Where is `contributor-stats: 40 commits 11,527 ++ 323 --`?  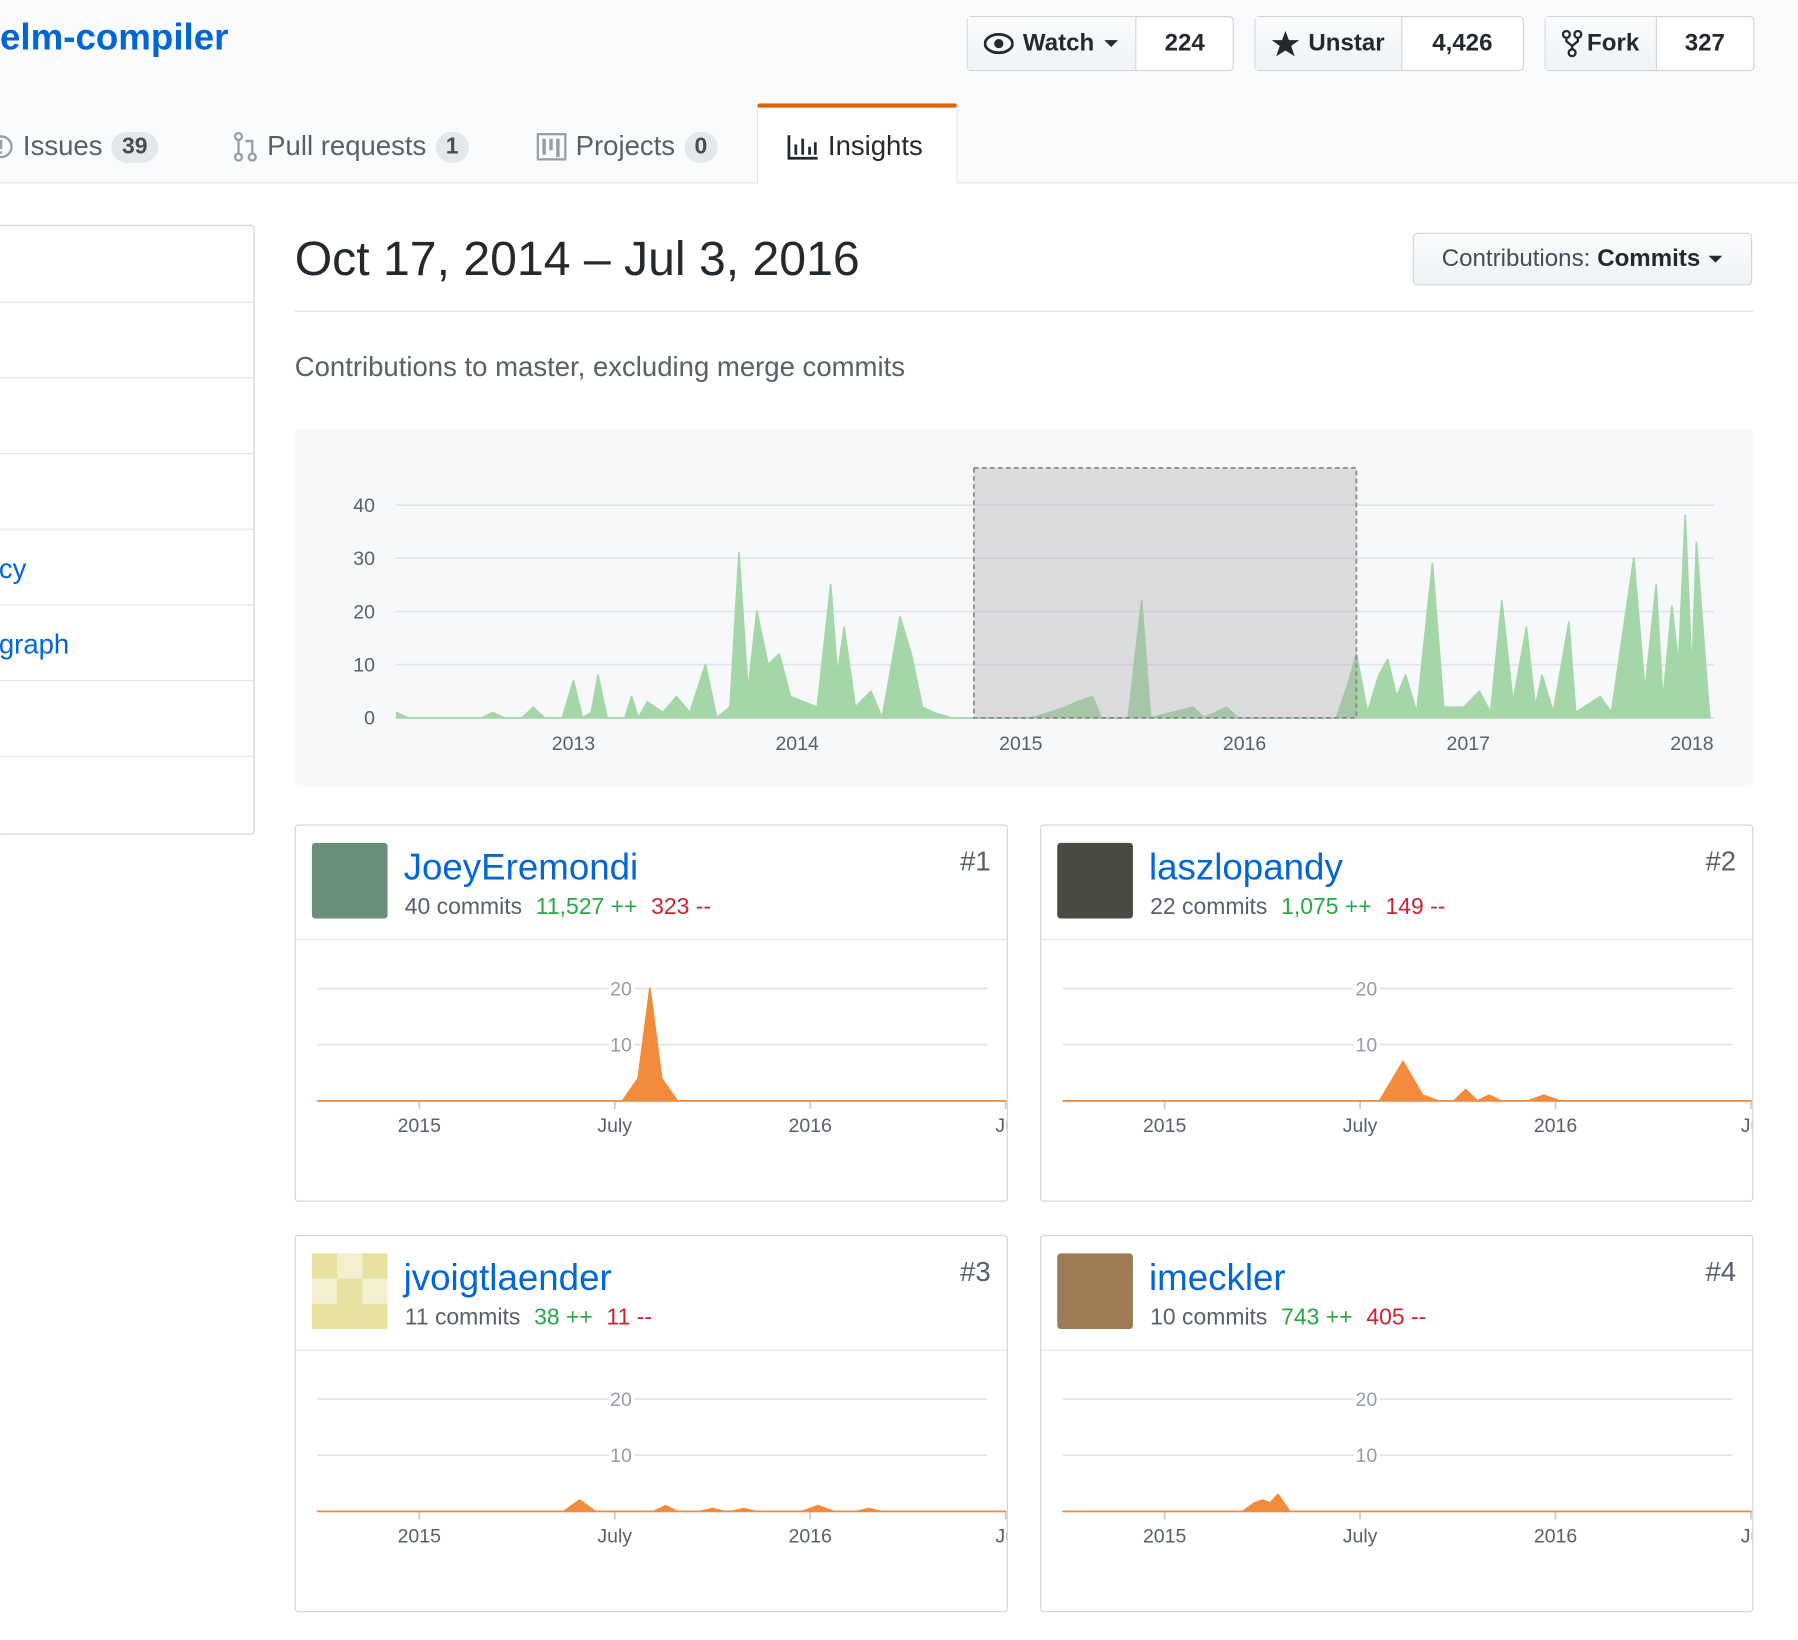 contributor-stats: 40 commits 11,527 ++ 323 -- is located at coordinates (558, 907).